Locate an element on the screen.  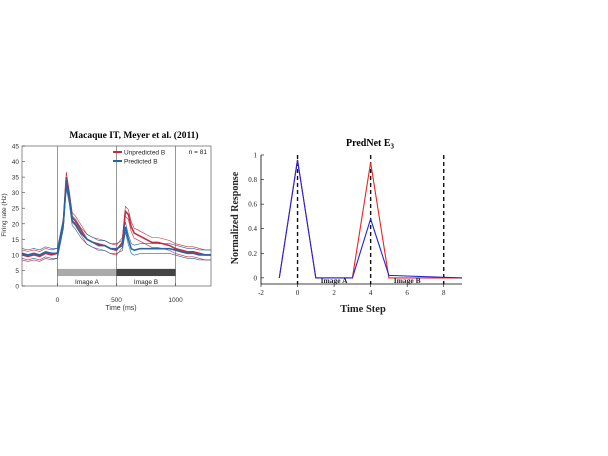
y-axis-ticks: 0 0.2 0.4 0.6 0.8 1 is located at coordinates (256, 217).